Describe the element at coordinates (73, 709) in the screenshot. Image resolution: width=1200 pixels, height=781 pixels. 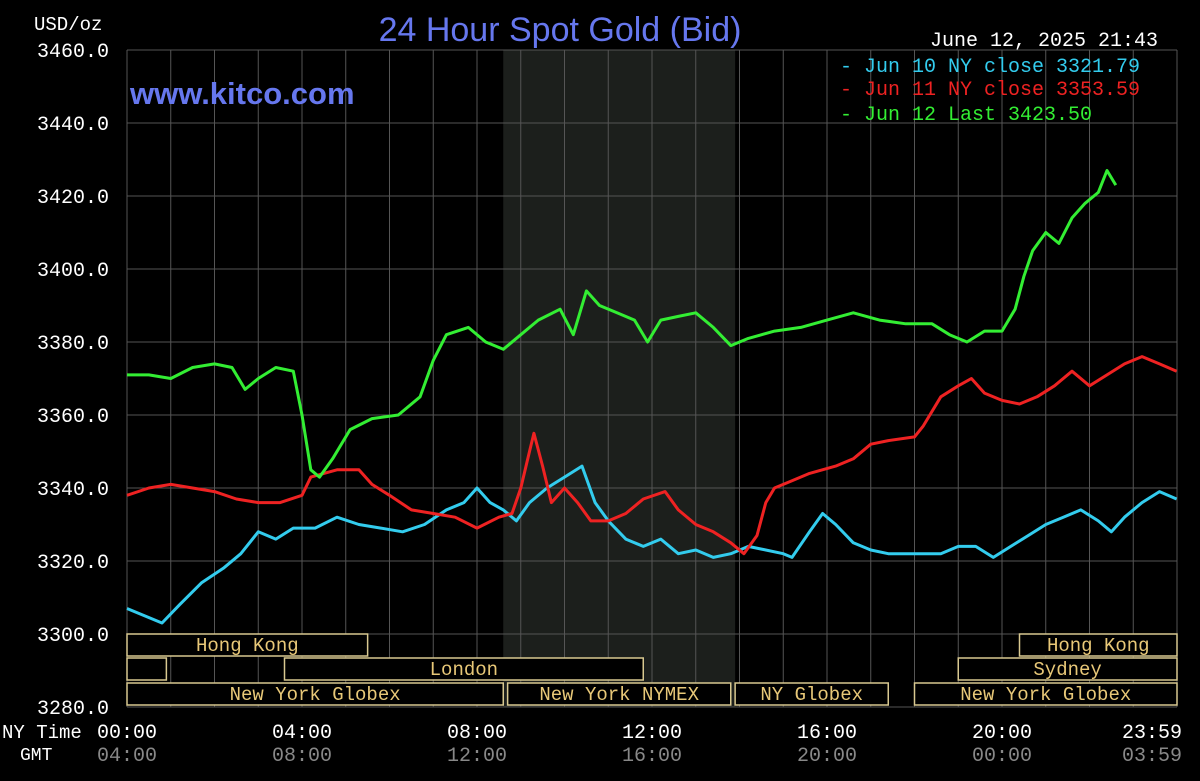
I see `y-tick-label: 3280.0` at that location.